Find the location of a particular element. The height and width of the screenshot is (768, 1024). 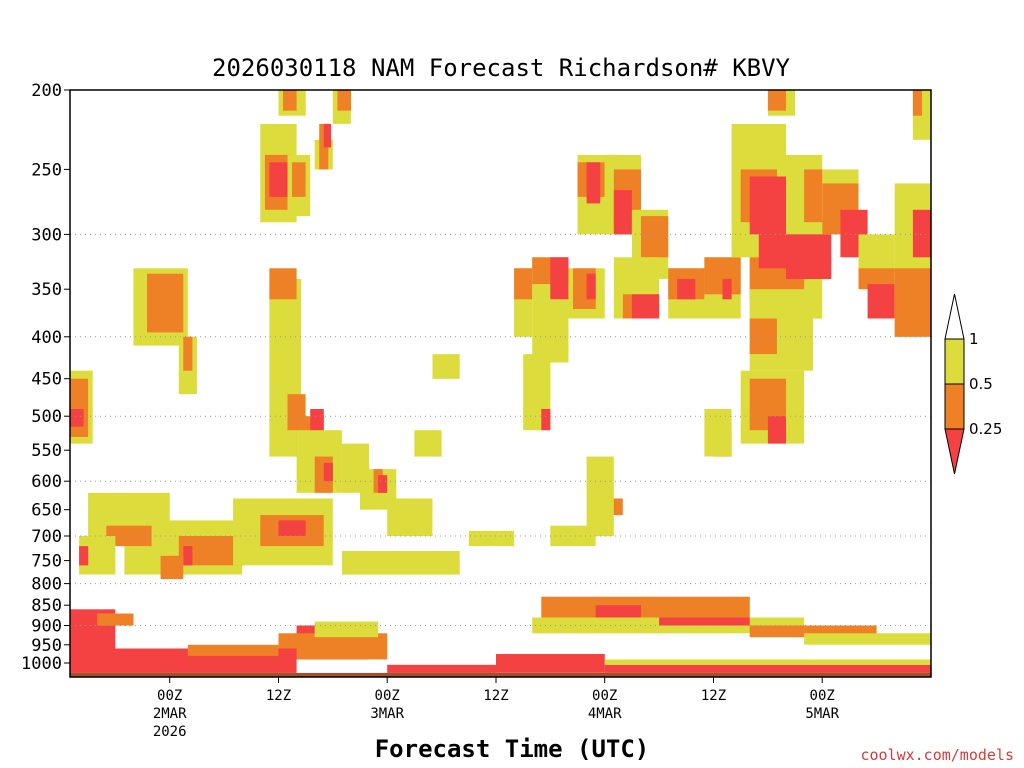

colorbar-below-triangle is located at coordinates (954, 451).